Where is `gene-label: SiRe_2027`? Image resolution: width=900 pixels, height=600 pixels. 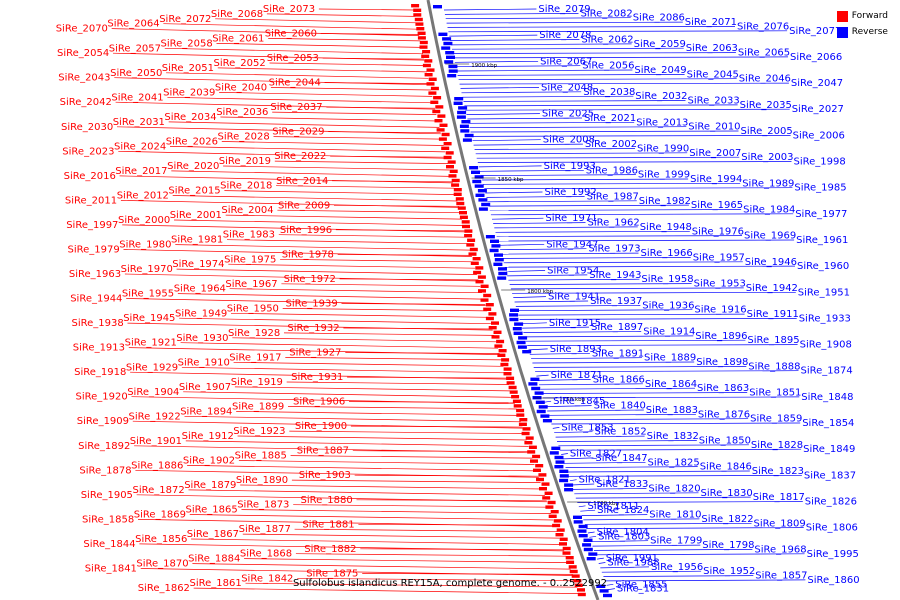 gene-label: SiRe_2027 is located at coordinates (818, 109).